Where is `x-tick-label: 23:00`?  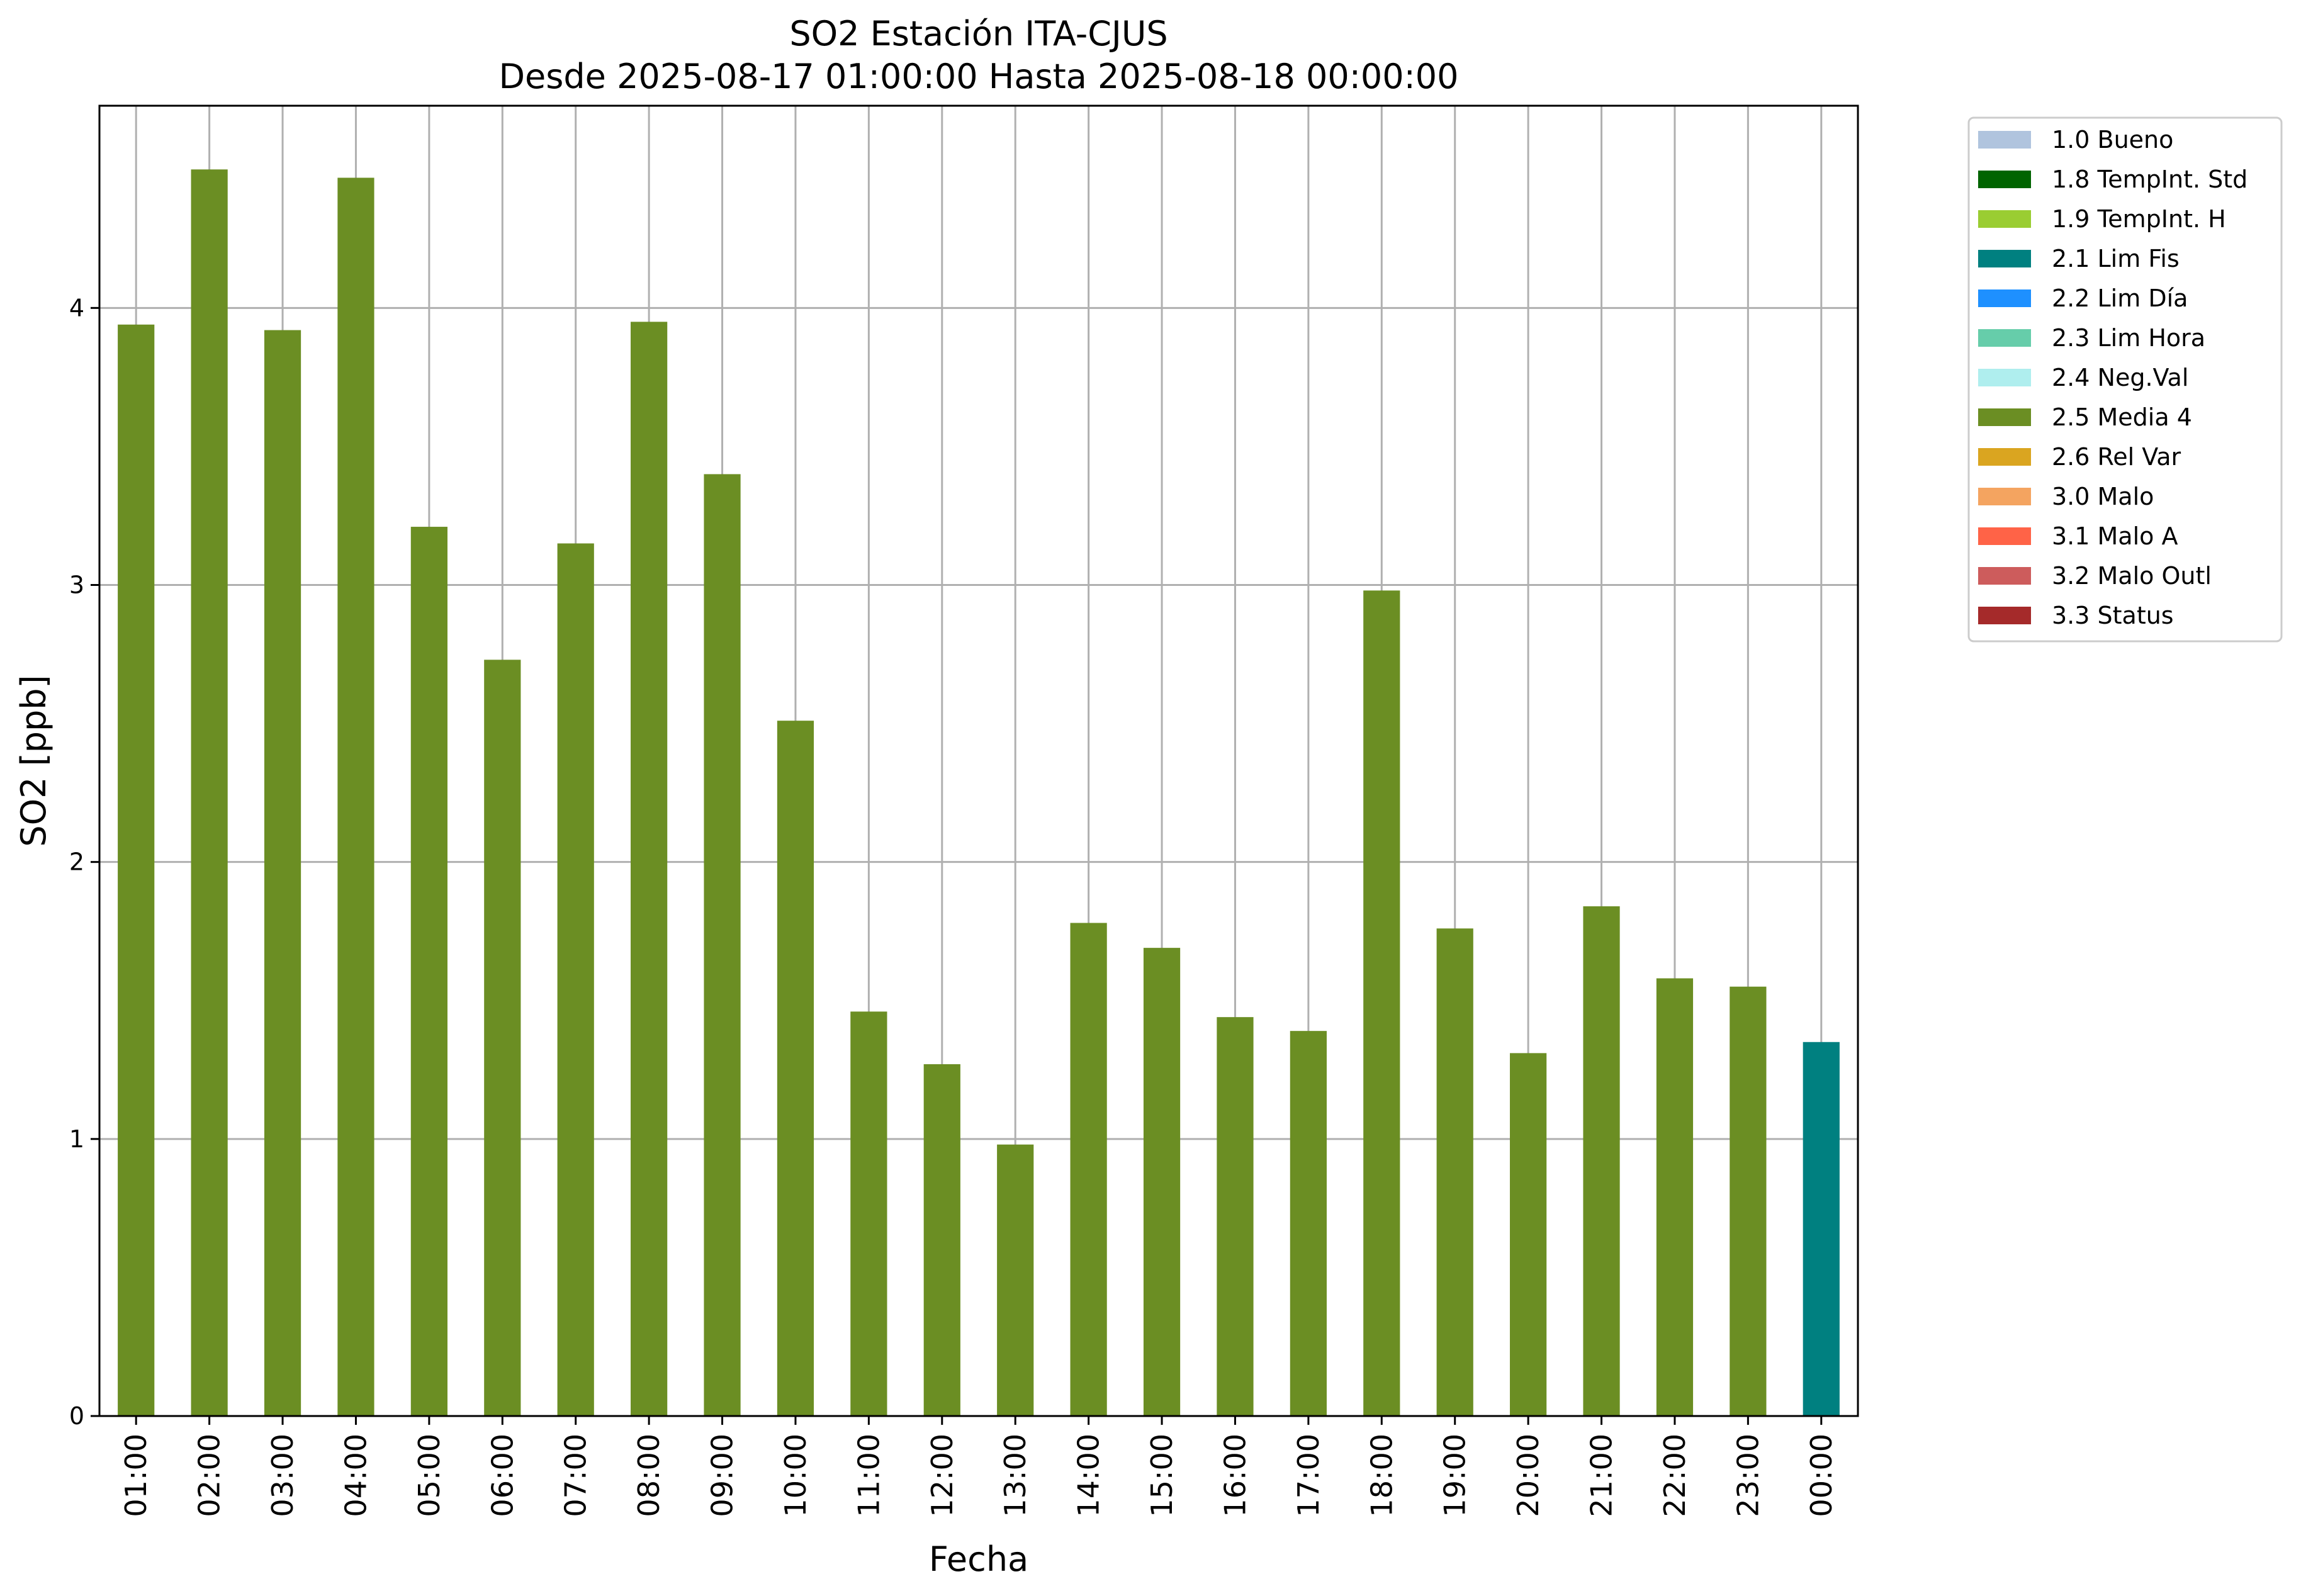 x-tick-label: 23:00 is located at coordinates (1748, 1475).